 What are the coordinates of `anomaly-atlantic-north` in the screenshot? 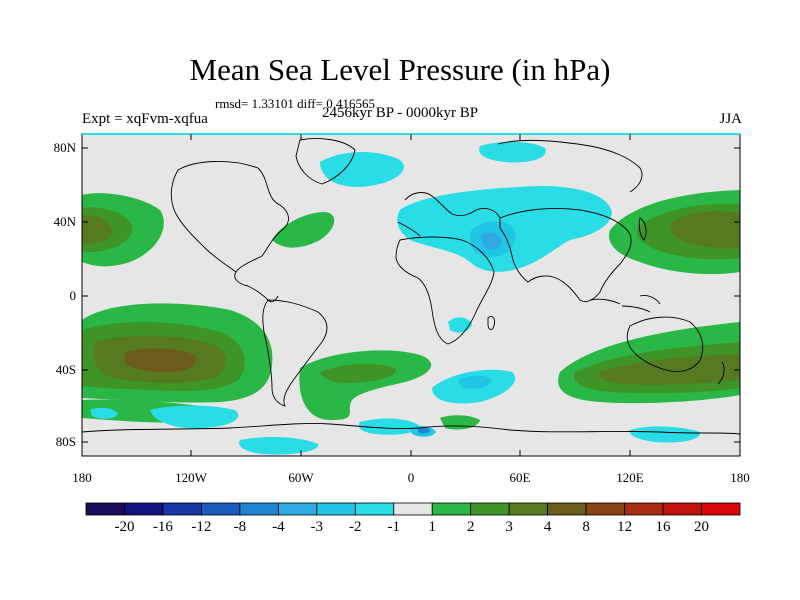 It's located at (303, 230).